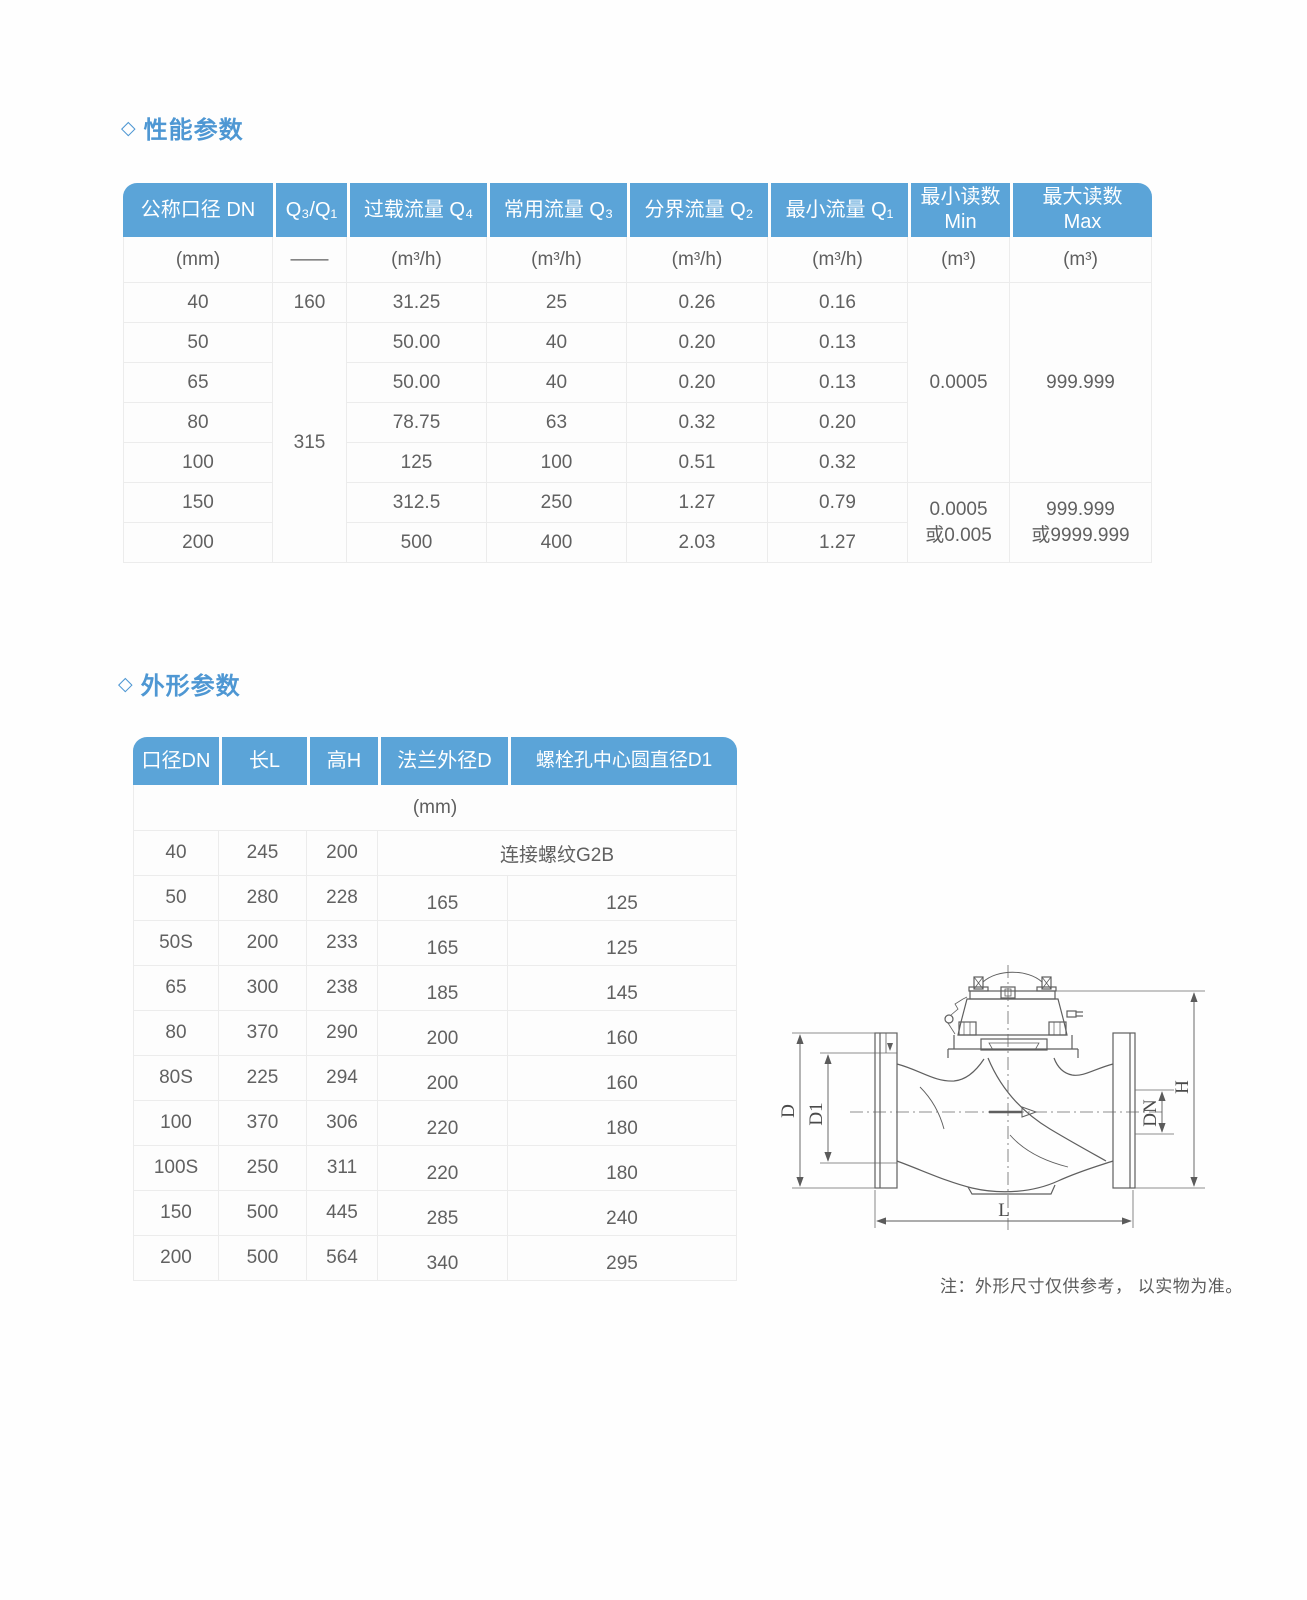 The height and width of the screenshot is (1600, 1307). Describe the element at coordinates (417, 383) in the screenshot. I see `table-cell: 50.00` at that location.